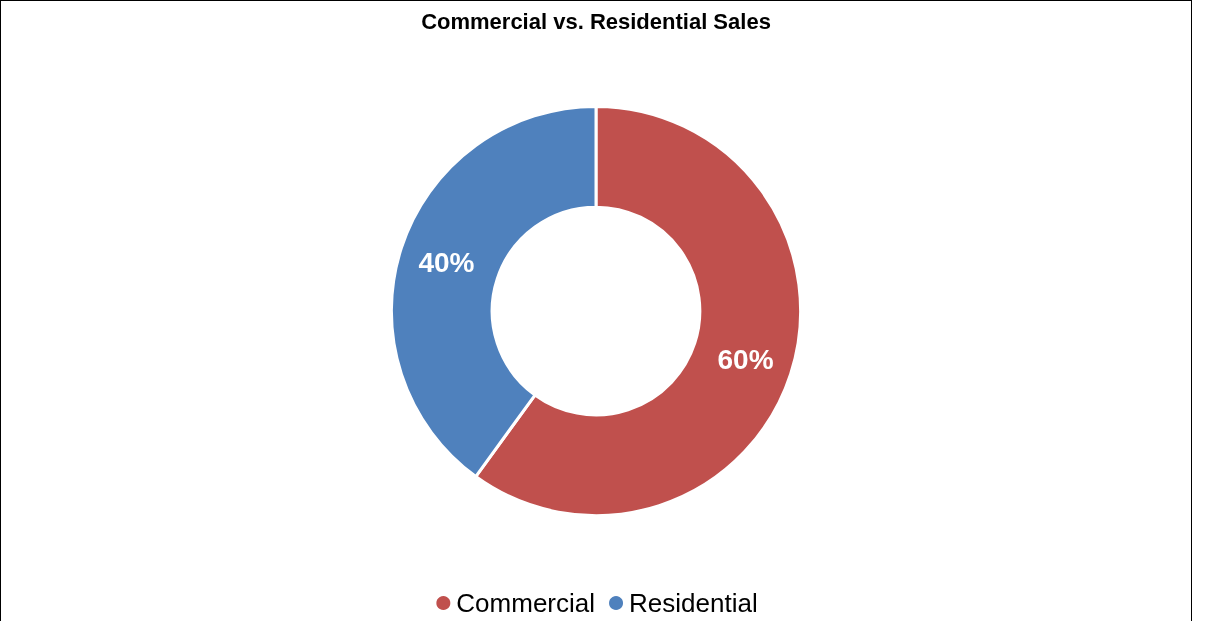 The width and height of the screenshot is (1208, 627). Describe the element at coordinates (745, 360) in the screenshot. I see `data-label: 60%` at that location.